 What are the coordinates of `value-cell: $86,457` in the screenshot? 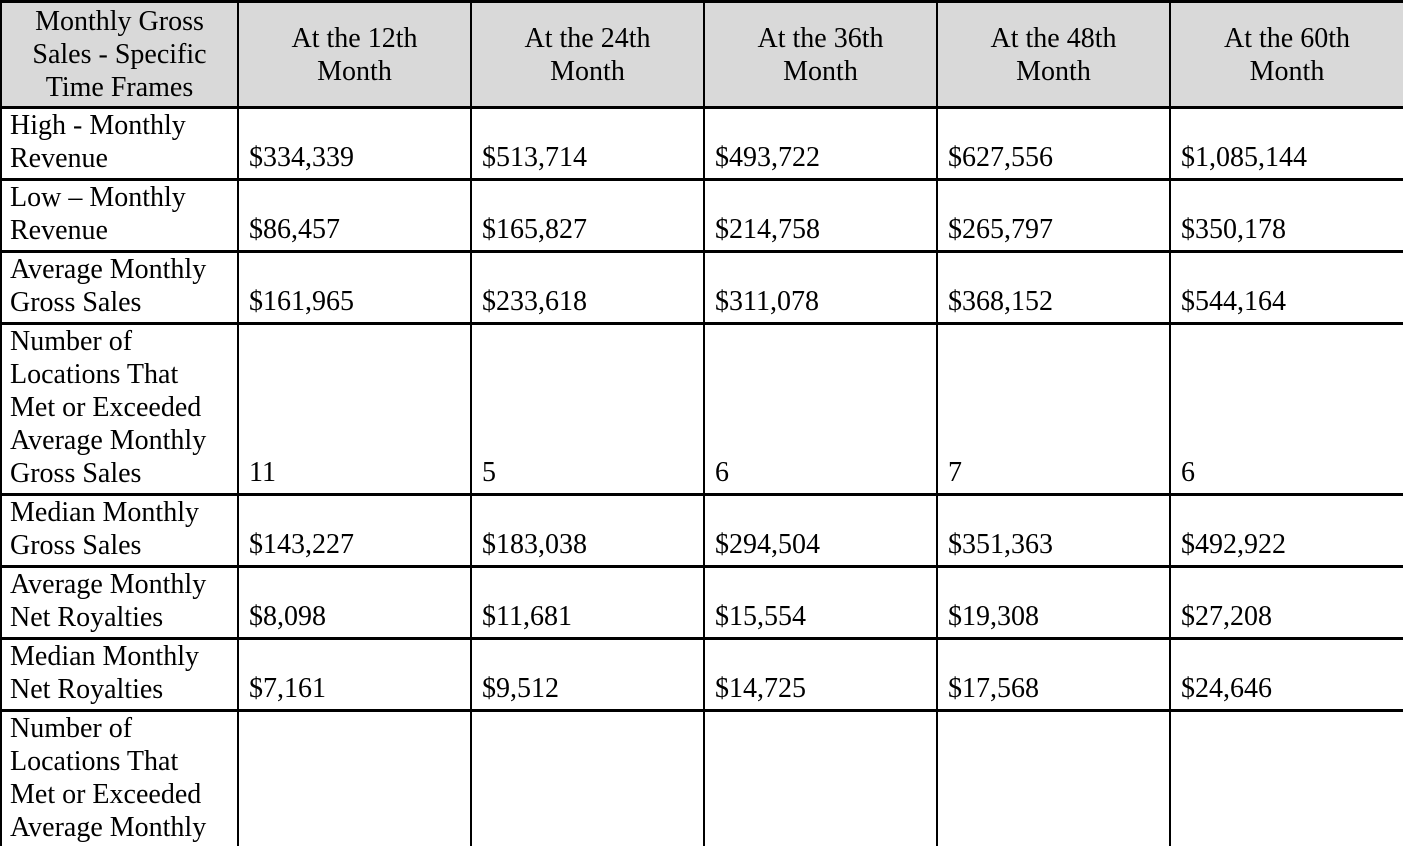 It's located at (354, 215).